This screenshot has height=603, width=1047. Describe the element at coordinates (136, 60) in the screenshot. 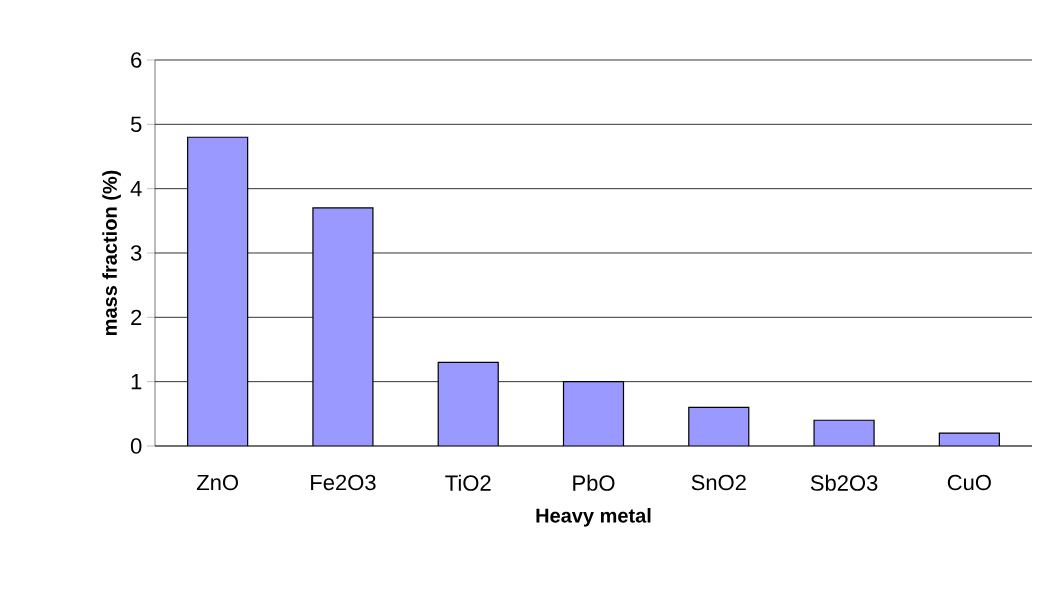

I see `y-tick-label: 6` at that location.